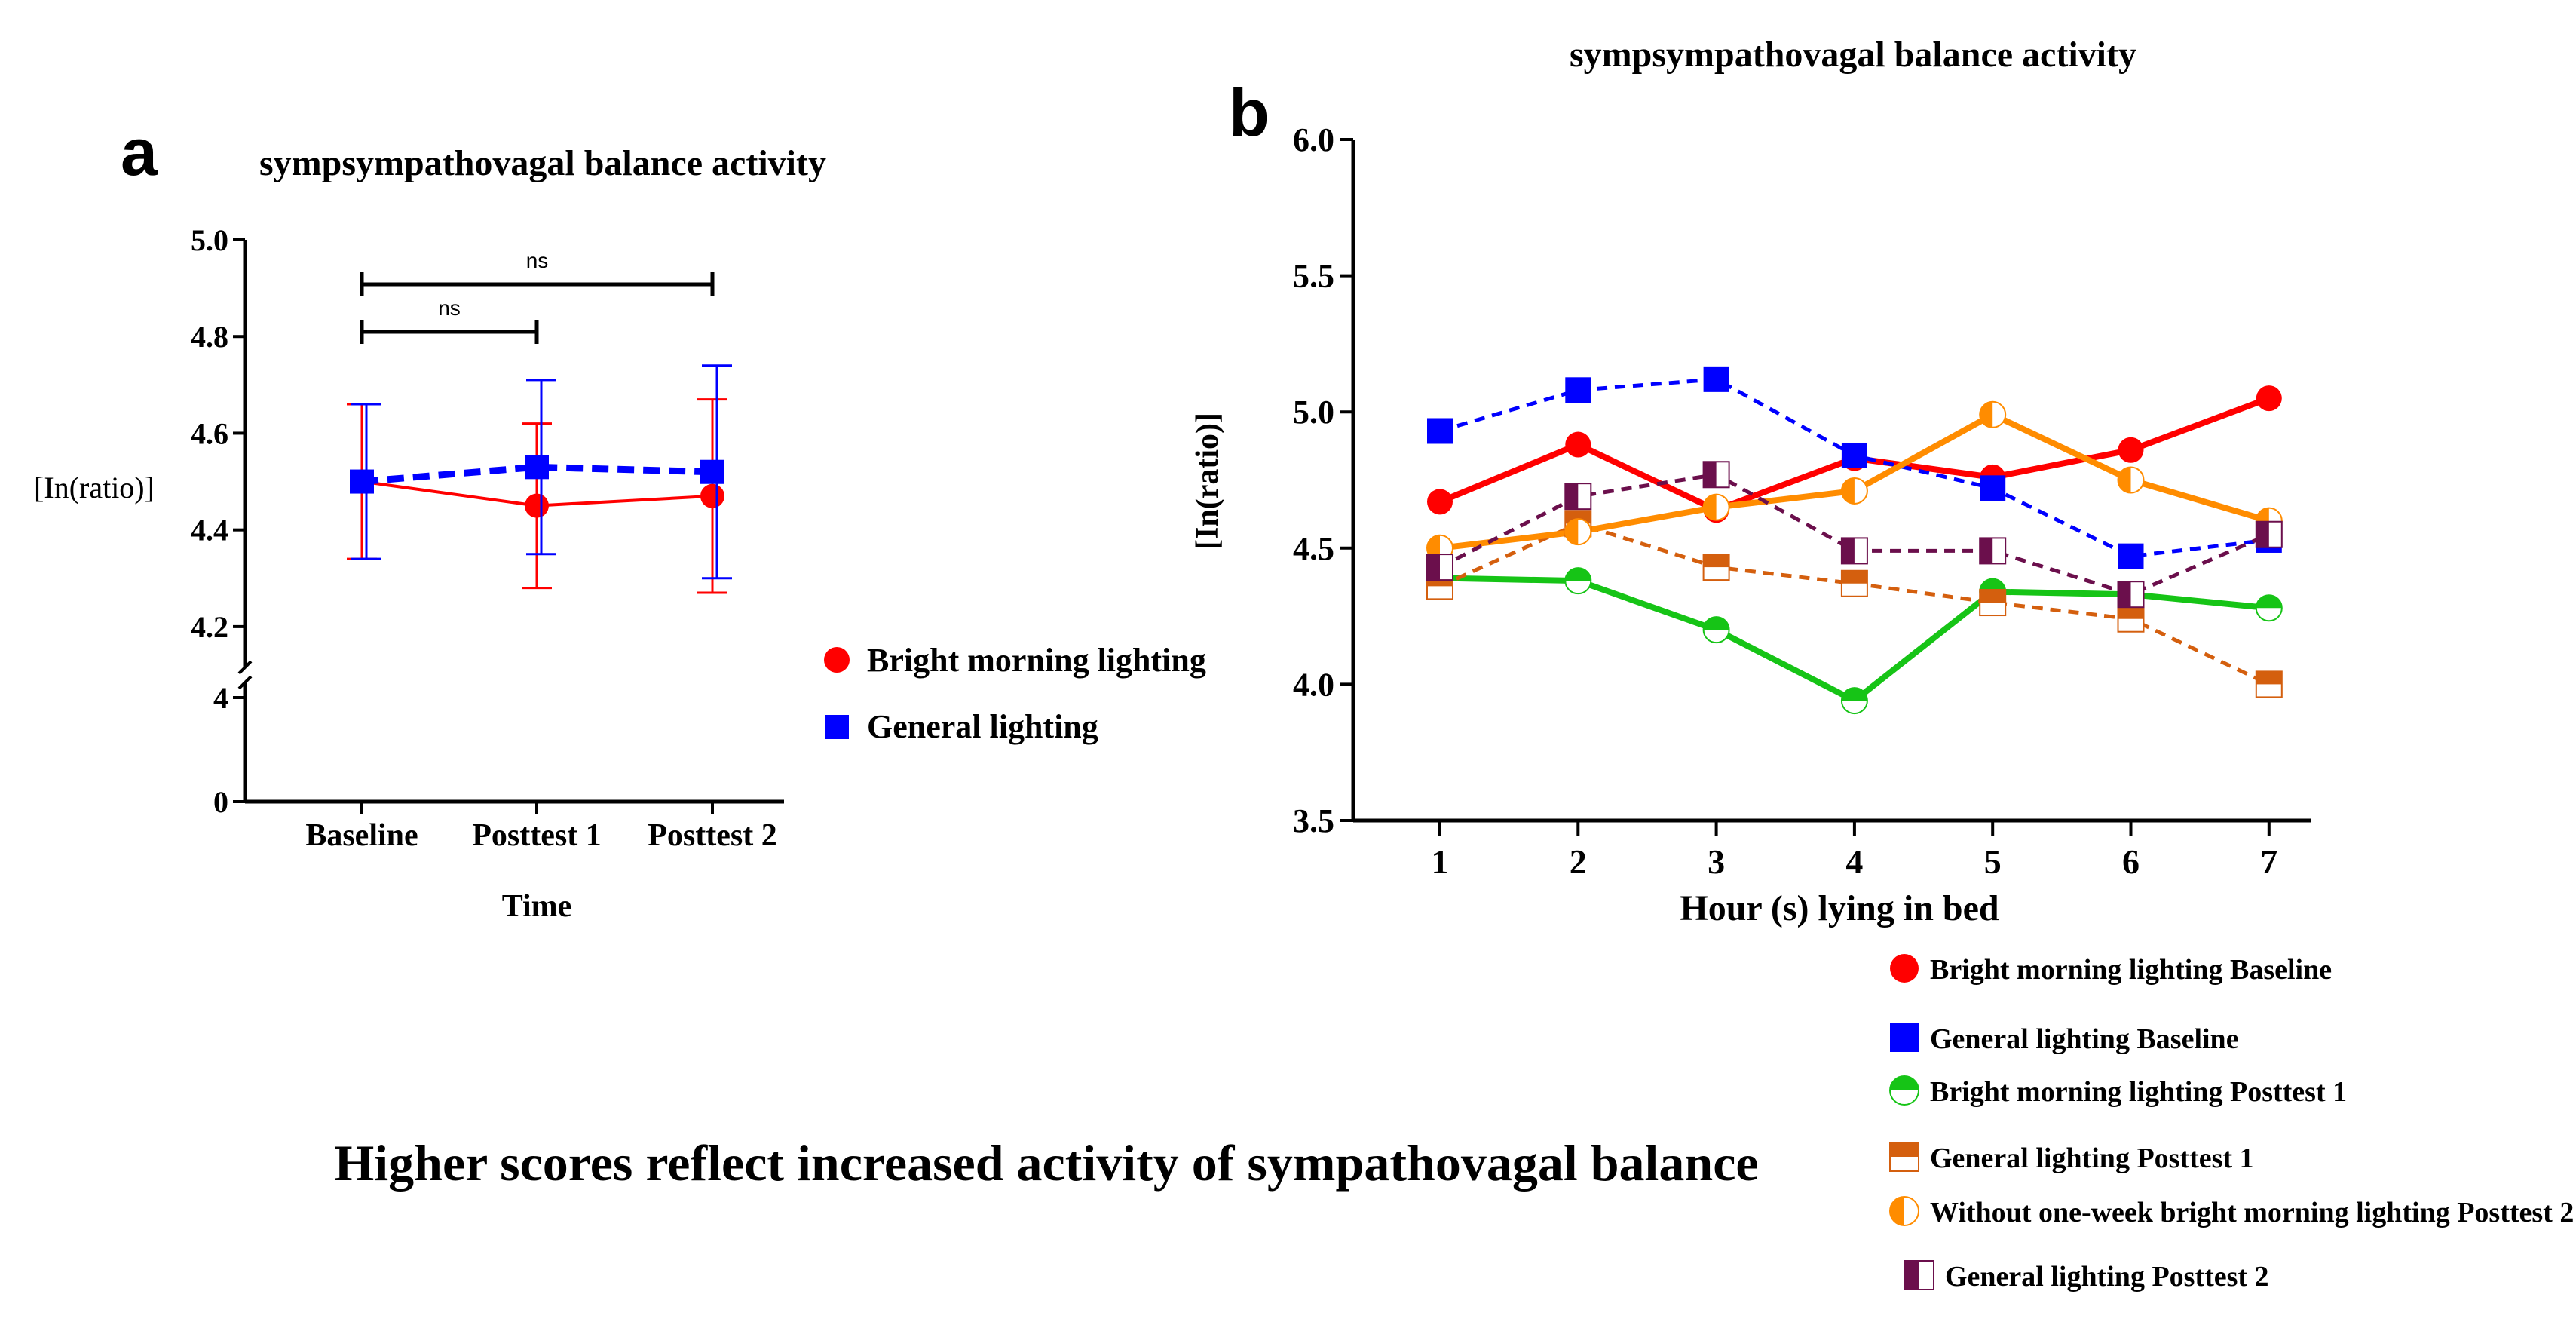 The width and height of the screenshot is (2576, 1325). What do you see at coordinates (542, 163) in the screenshot?
I see `panel-a-title: sympsympathovagal balance activity` at bounding box center [542, 163].